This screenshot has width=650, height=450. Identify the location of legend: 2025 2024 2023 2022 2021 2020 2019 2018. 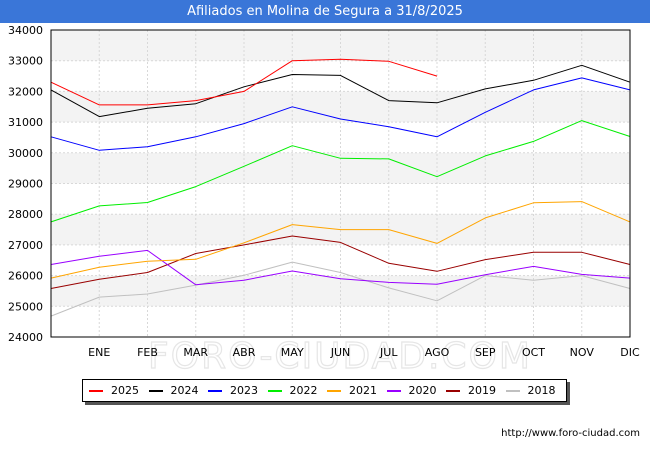
(324, 390).